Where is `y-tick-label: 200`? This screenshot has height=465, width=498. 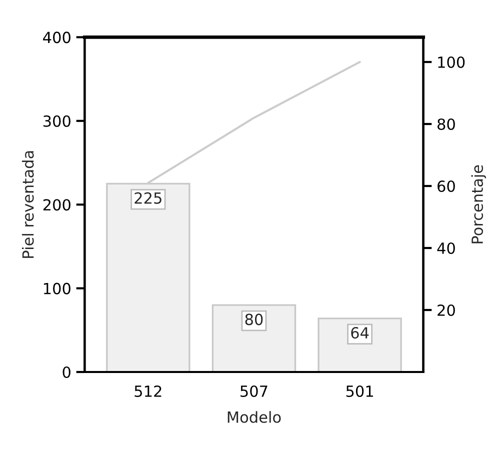
y-tick-label: 200 is located at coordinates (56, 205).